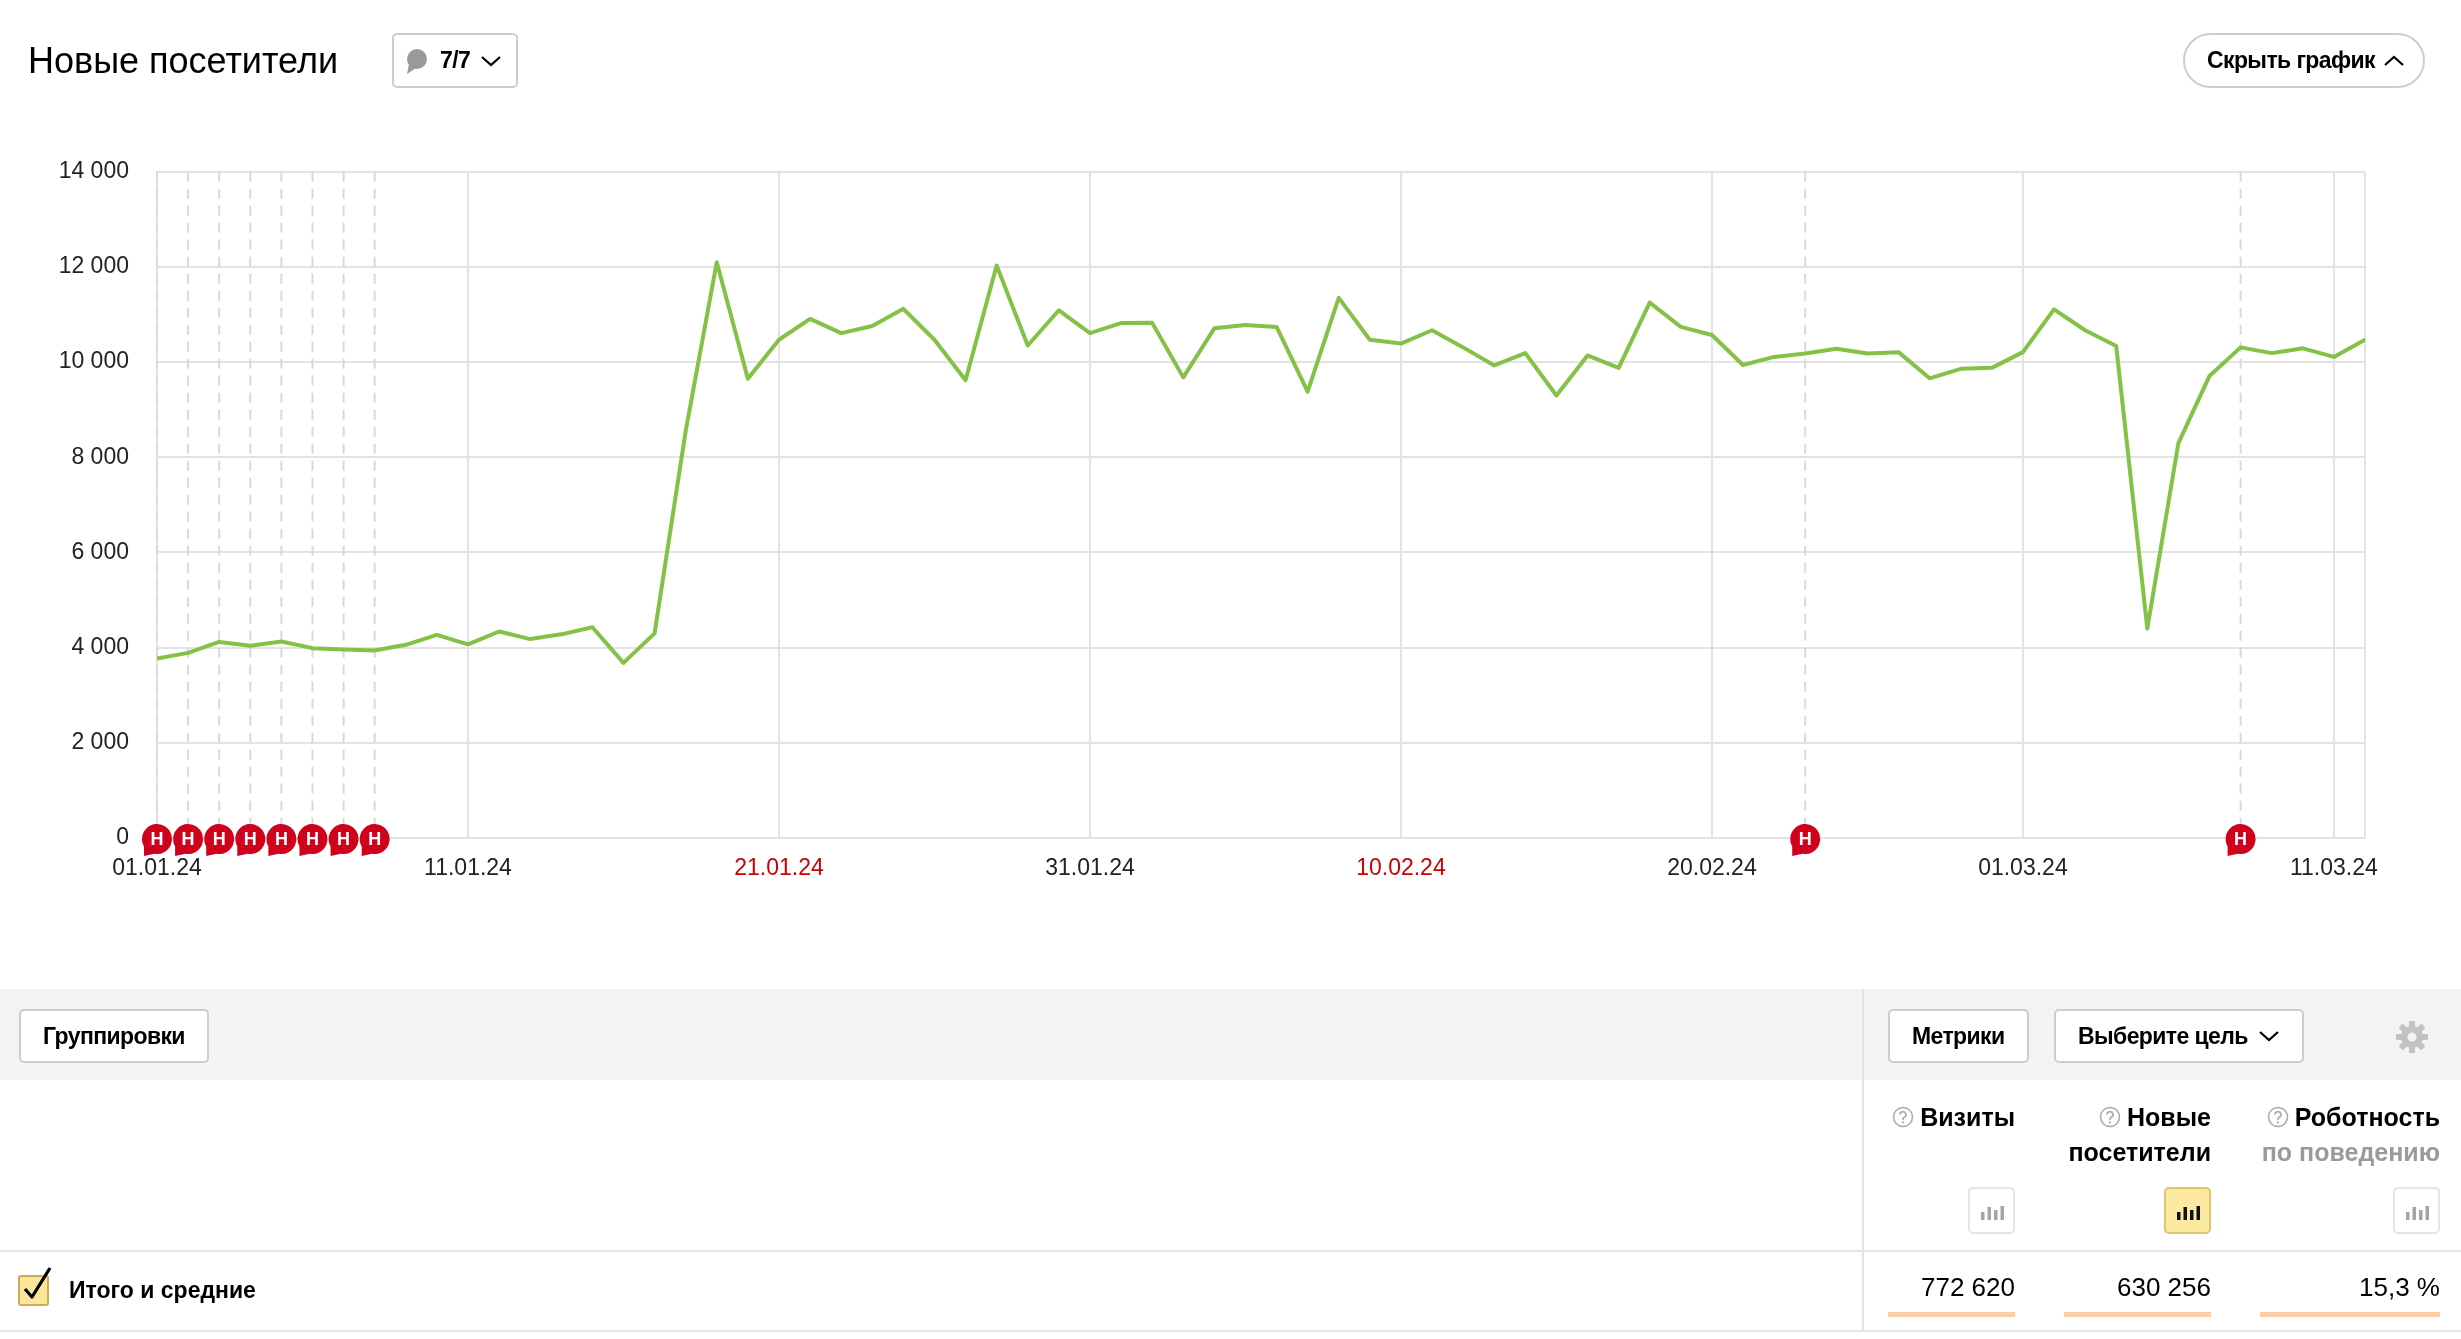  What do you see at coordinates (122, 836) in the screenshot?
I see `y-tick-label: 0` at bounding box center [122, 836].